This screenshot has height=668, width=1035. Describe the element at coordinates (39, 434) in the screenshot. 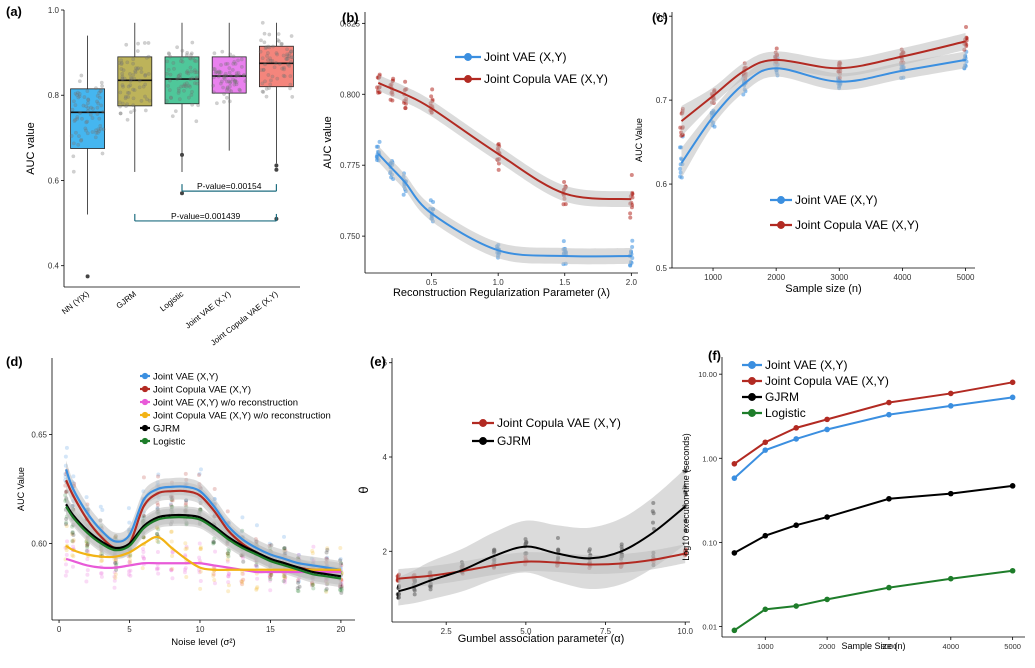

I see `y-tick-label: 0.65` at that location.